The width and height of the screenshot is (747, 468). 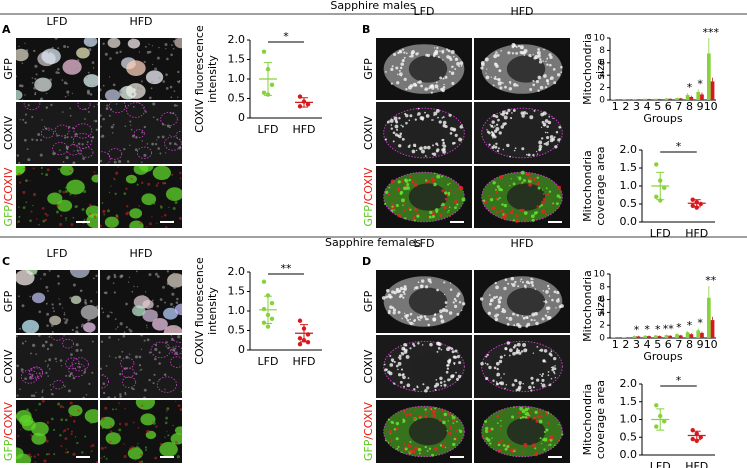 What do you see at coordinates (660, 419) in the screenshot?
I see `error-bar` at bounding box center [660, 419].